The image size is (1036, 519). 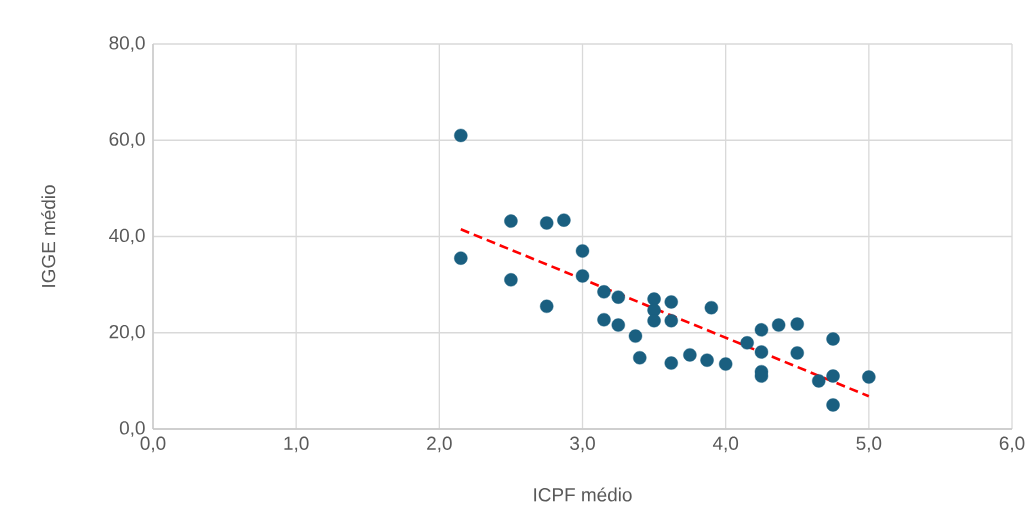 What do you see at coordinates (1012, 444) in the screenshot?
I see `x-tick-label: 6,0` at bounding box center [1012, 444].